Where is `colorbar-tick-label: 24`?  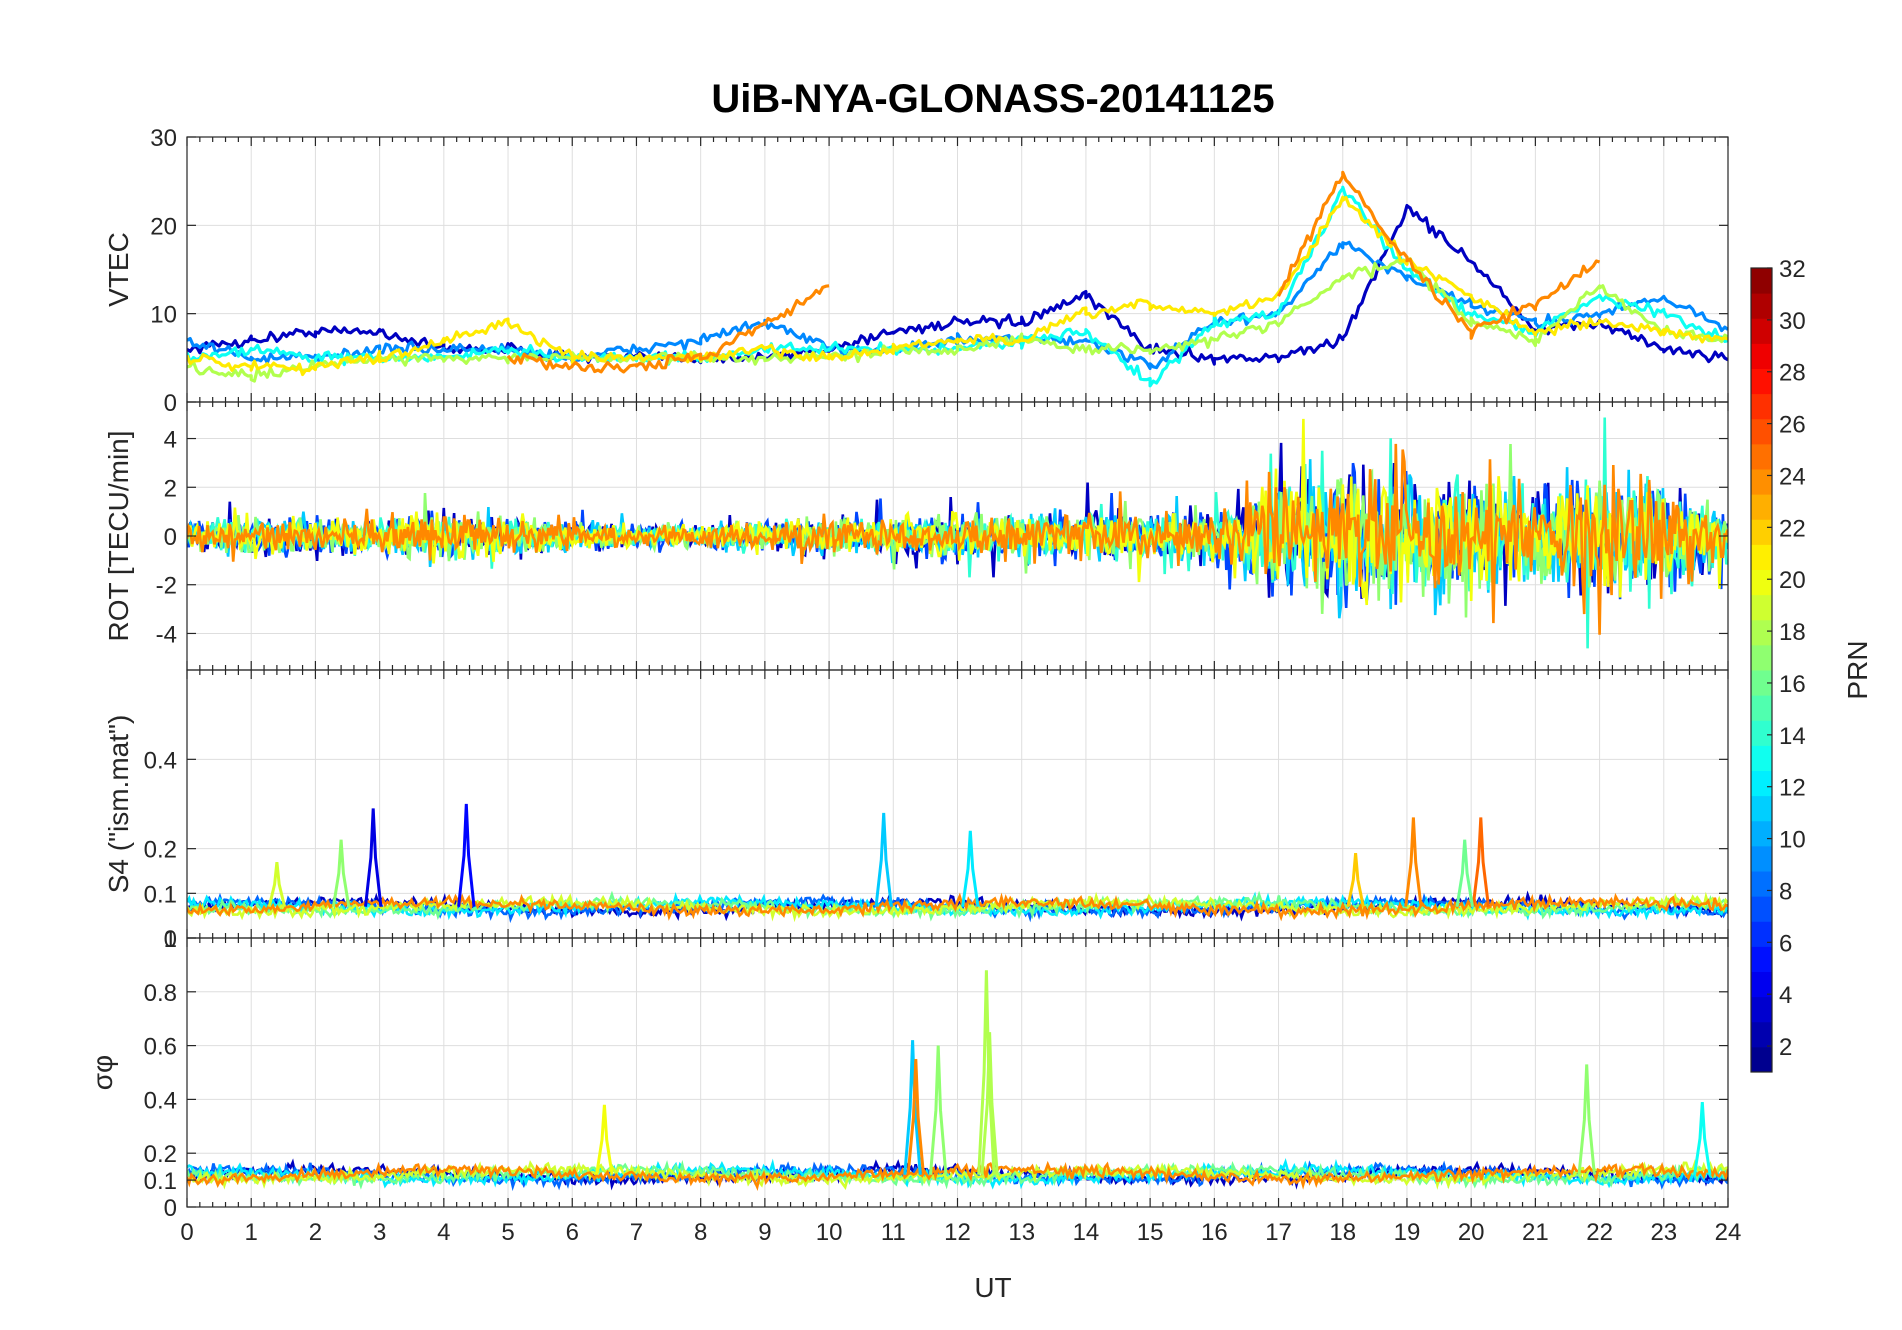
colorbar-tick-label: 24 is located at coordinates (1792, 476).